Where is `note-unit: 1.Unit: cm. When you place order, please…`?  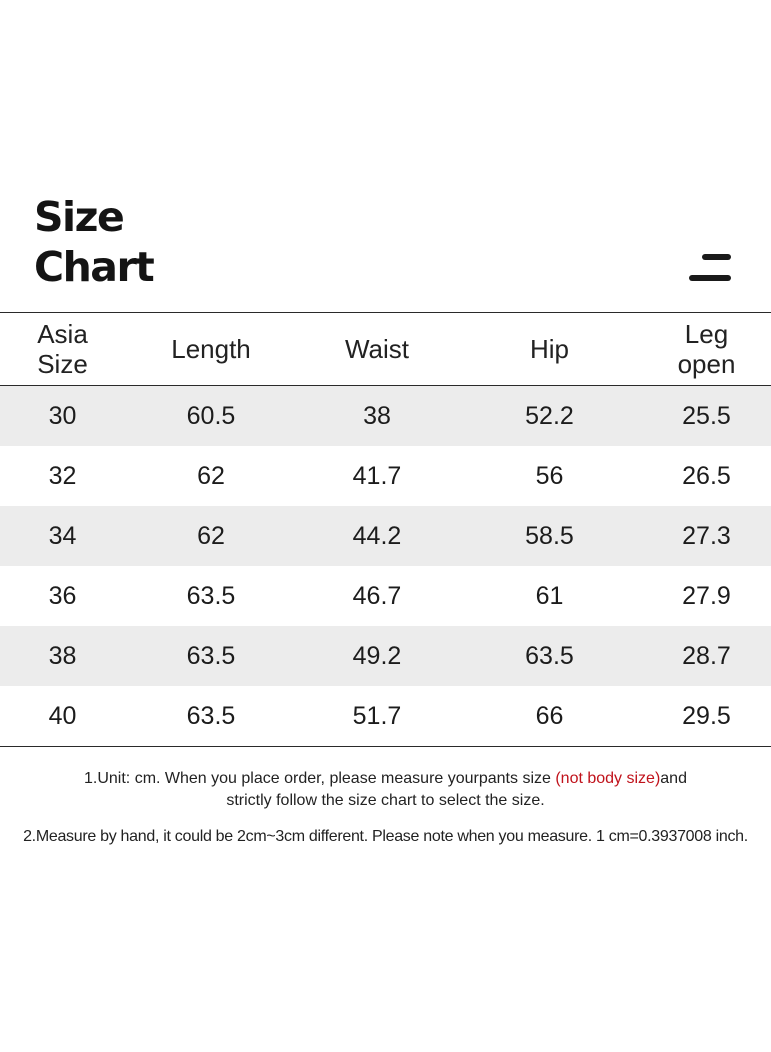 note-unit: 1.Unit: cm. When you place order, please… is located at coordinates (385, 790).